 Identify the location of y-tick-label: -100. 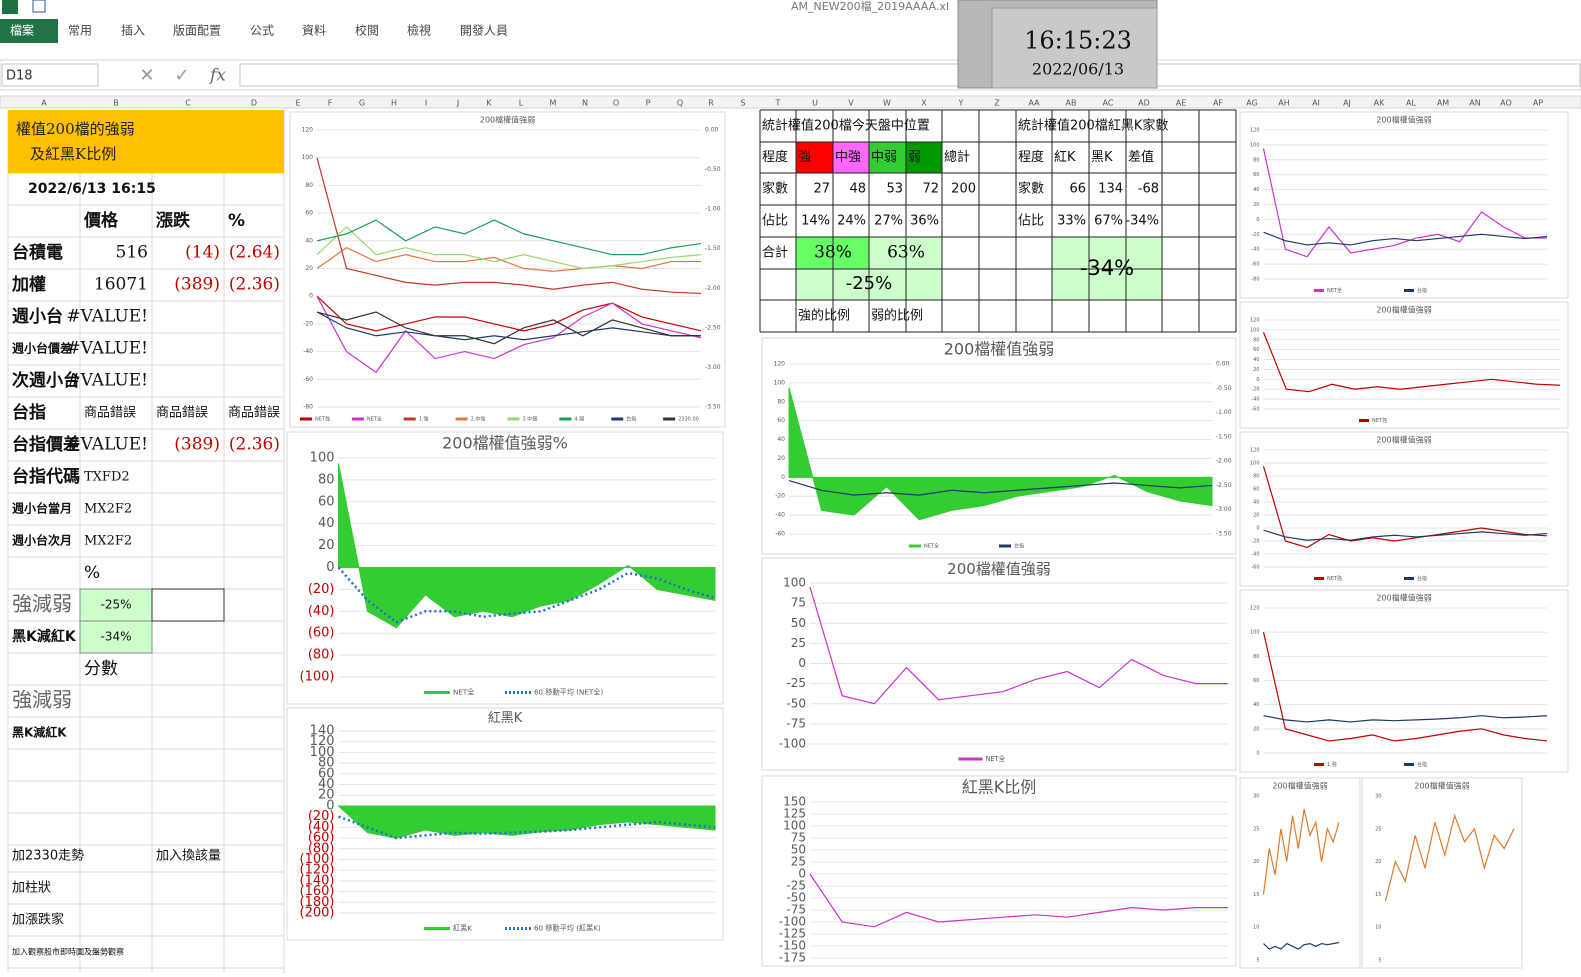
(792, 744).